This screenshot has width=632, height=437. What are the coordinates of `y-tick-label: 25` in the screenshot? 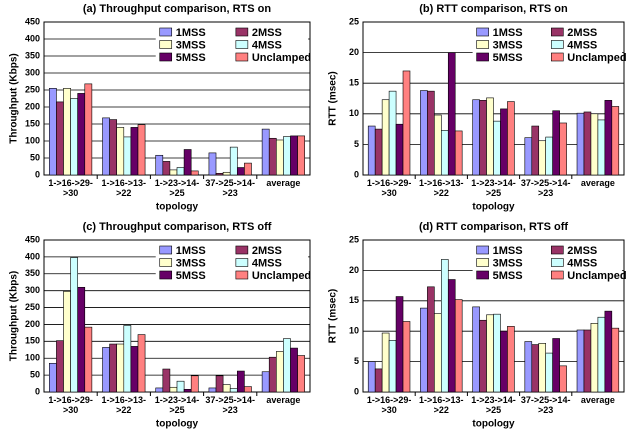 It's located at (354, 239).